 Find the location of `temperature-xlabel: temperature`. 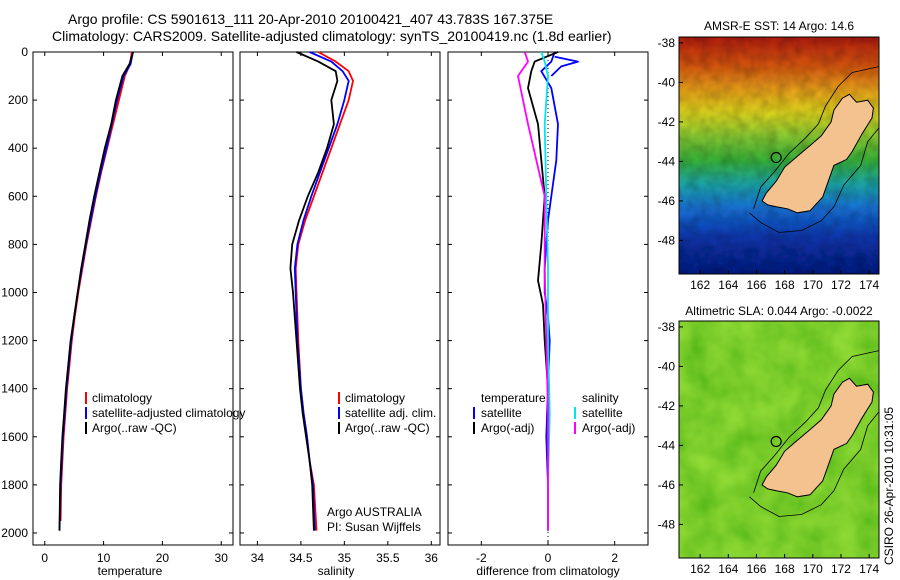

temperature-xlabel: temperature is located at coordinates (130, 571).